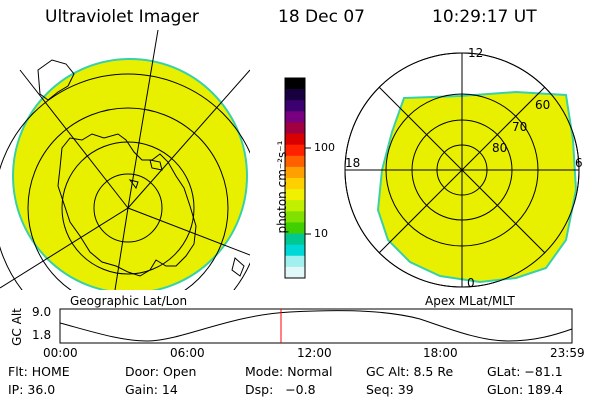  Describe the element at coordinates (314, 353) in the screenshot. I see `xtick-1200: 12:00` at that location.